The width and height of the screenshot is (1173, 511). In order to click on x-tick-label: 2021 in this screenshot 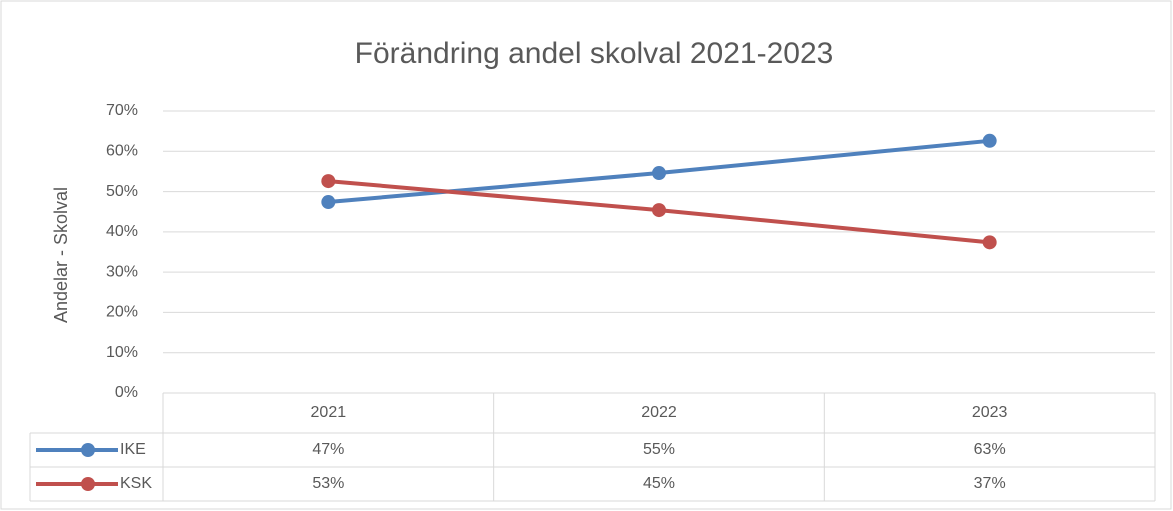, I will do `click(329, 412)`.